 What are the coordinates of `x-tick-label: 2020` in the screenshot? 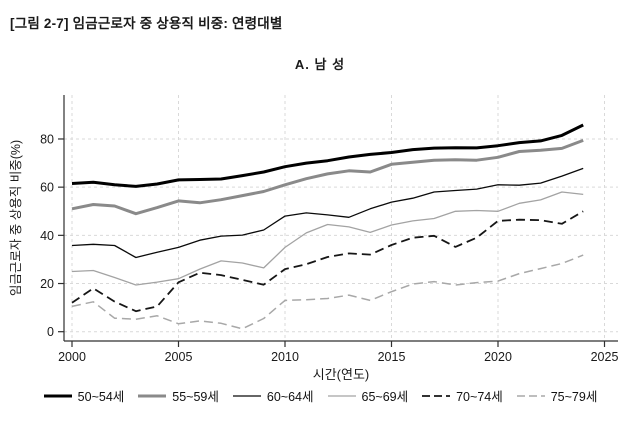 It's located at (498, 357).